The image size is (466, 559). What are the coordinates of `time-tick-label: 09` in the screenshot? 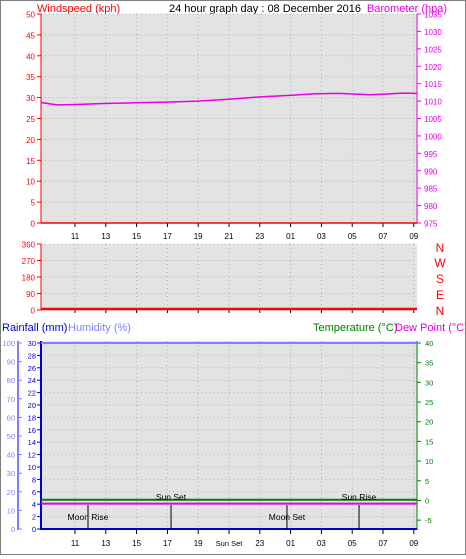 It's located at (413, 543).